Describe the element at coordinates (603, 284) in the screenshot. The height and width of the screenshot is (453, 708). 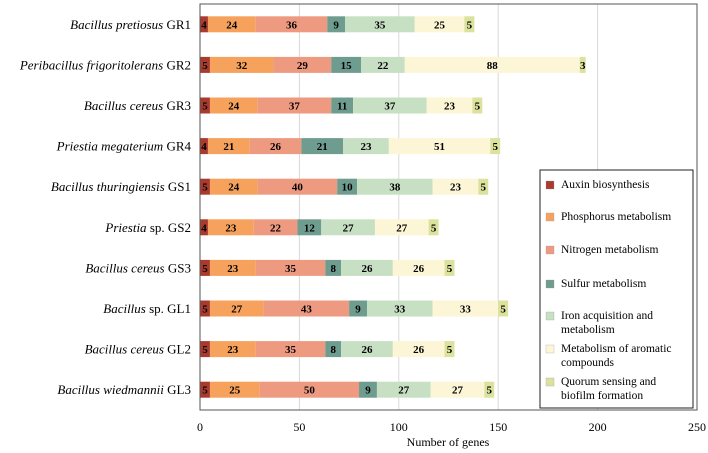
I see `legend-label: Sulfur metabolism` at that location.